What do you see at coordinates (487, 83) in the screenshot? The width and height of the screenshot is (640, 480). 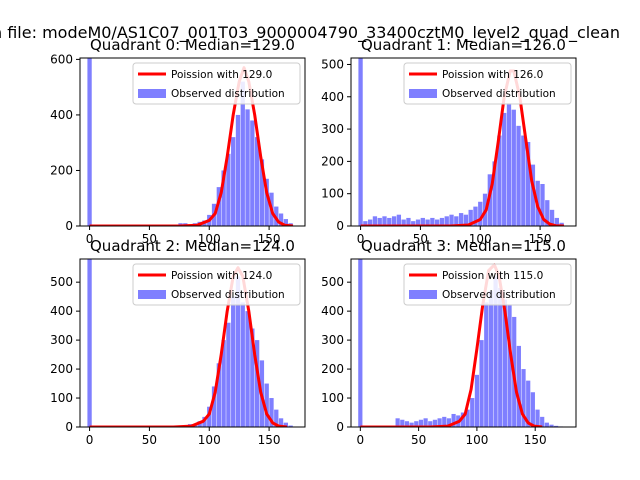 I see `legend: Poission with 126.0 Observed distribution` at bounding box center [487, 83].